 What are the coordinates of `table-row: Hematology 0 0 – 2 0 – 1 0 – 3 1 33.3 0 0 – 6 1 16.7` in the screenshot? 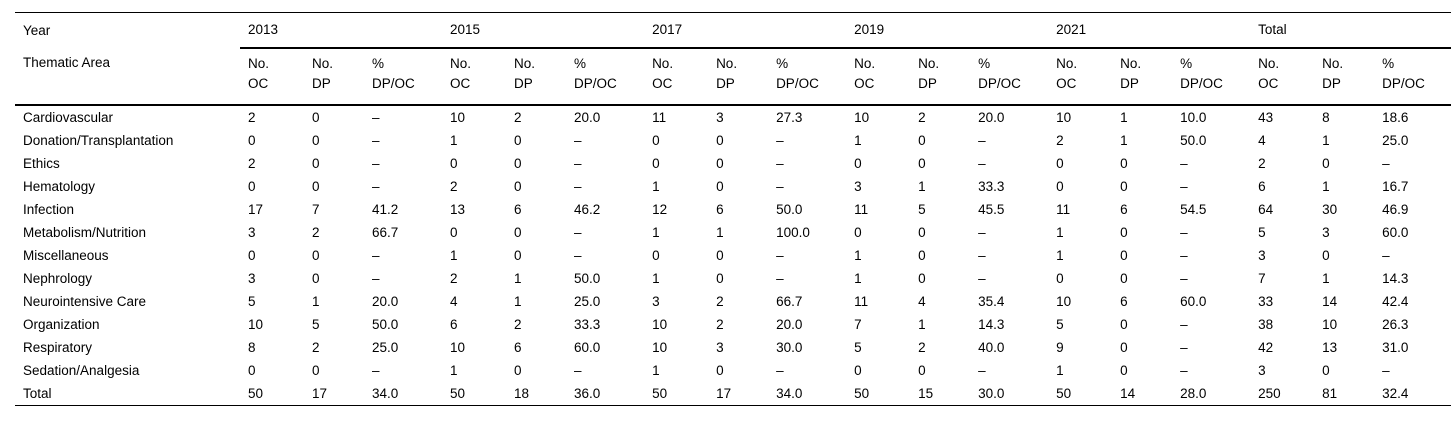 It's located at (733, 186).